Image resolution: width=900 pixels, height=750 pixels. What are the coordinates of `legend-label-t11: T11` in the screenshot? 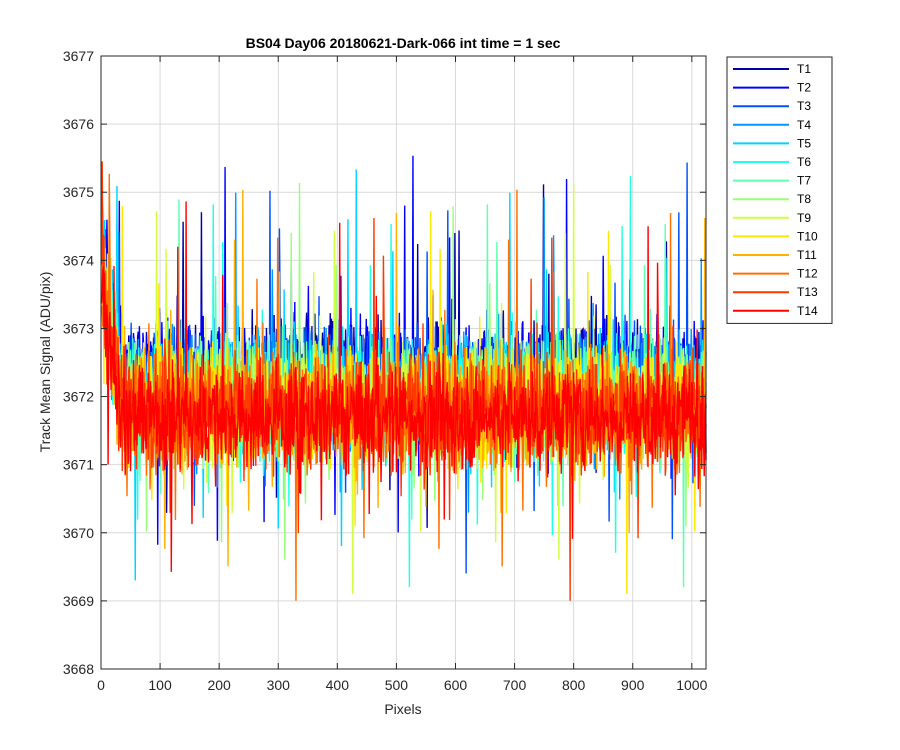 It's located at (807, 255).